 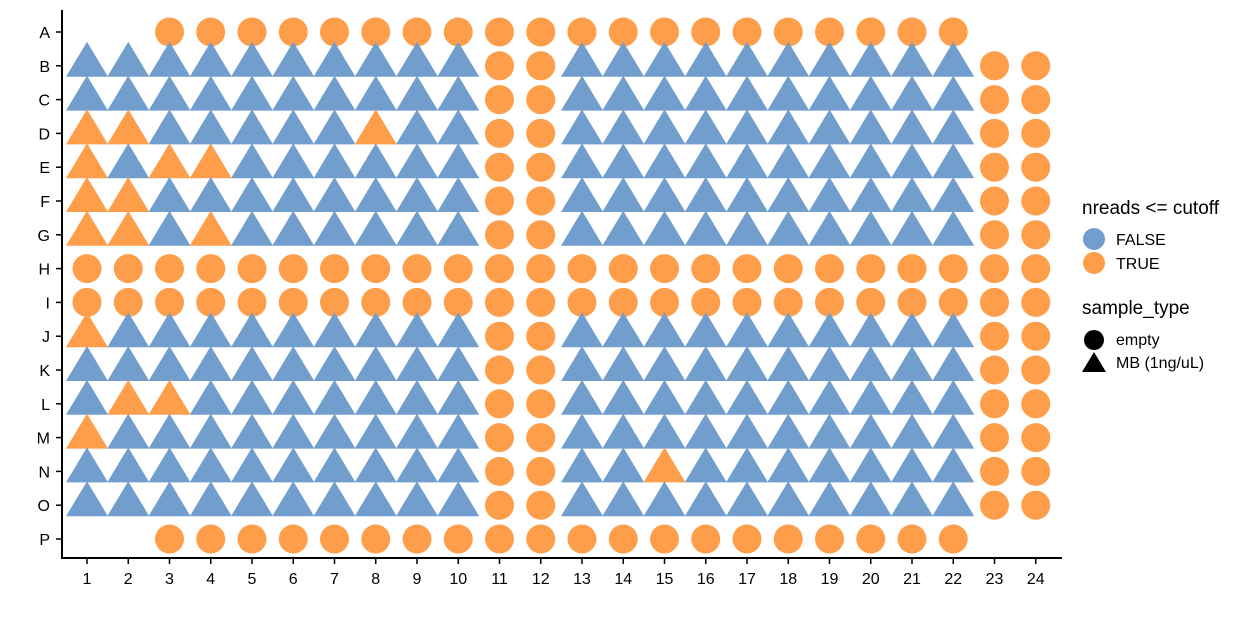 I want to click on well-point-O11-circle, so click(x=499, y=505).